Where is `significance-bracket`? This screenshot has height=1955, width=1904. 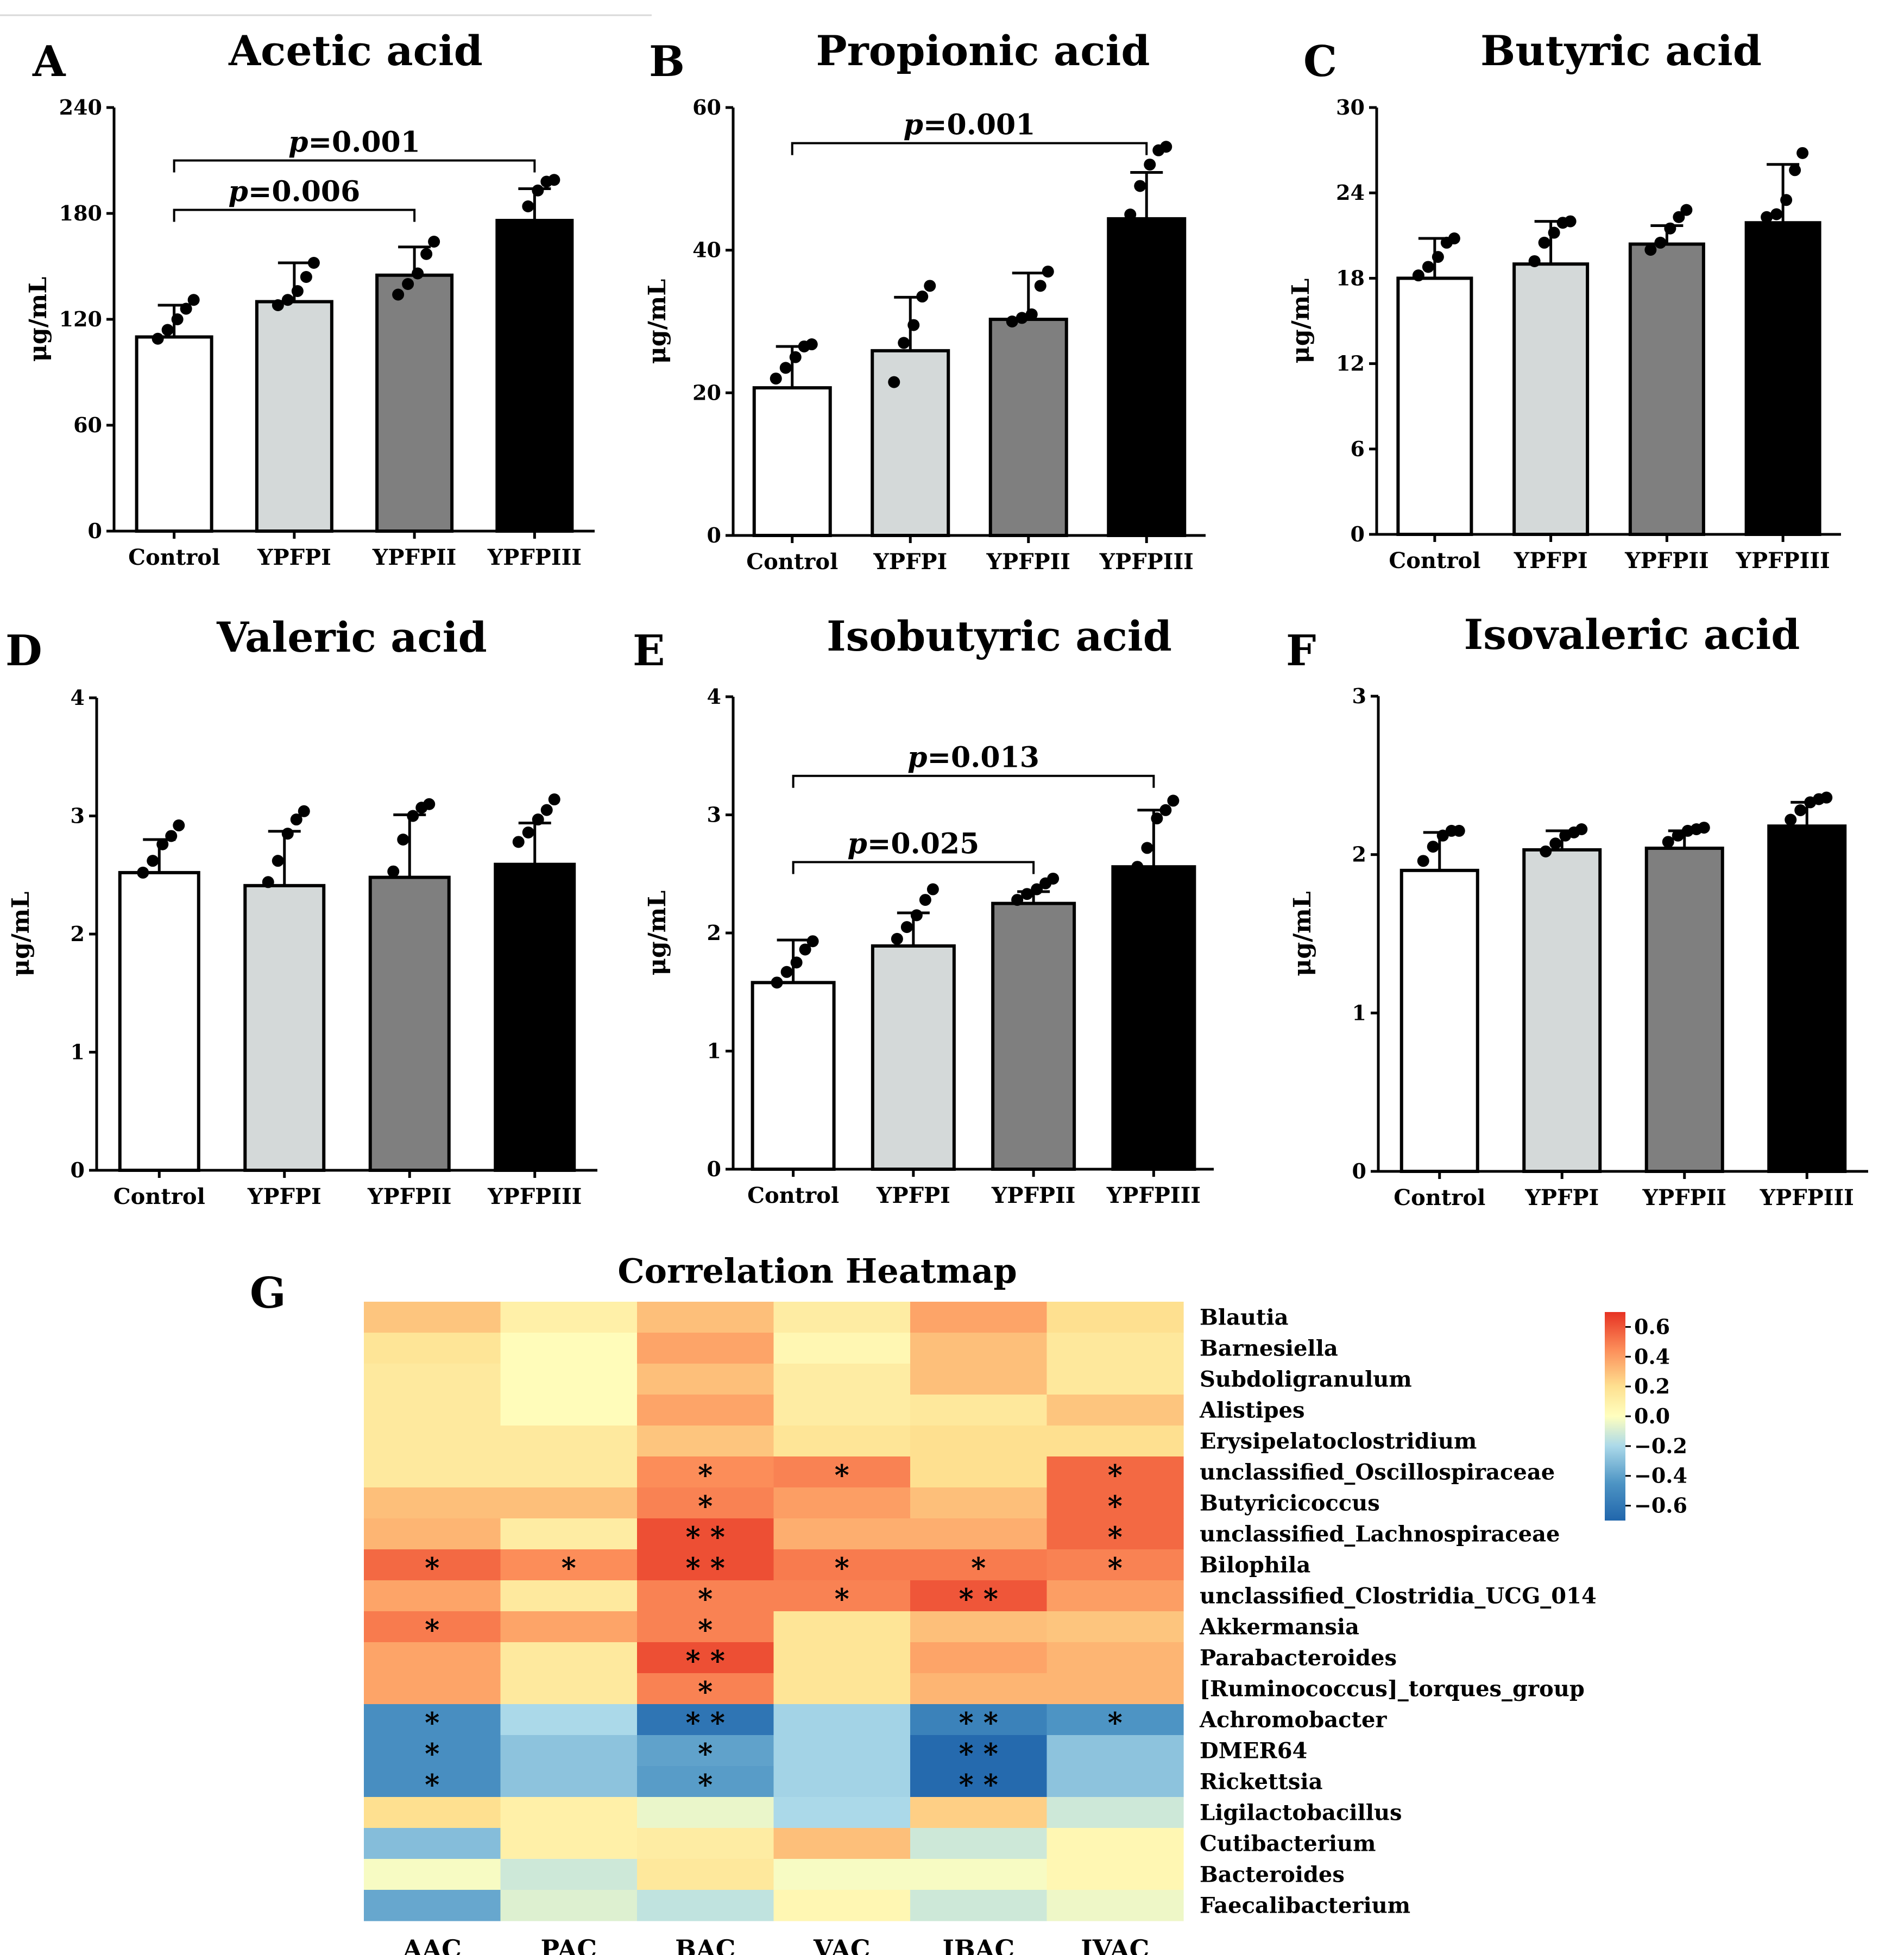 significance-bracket is located at coordinates (354, 166).